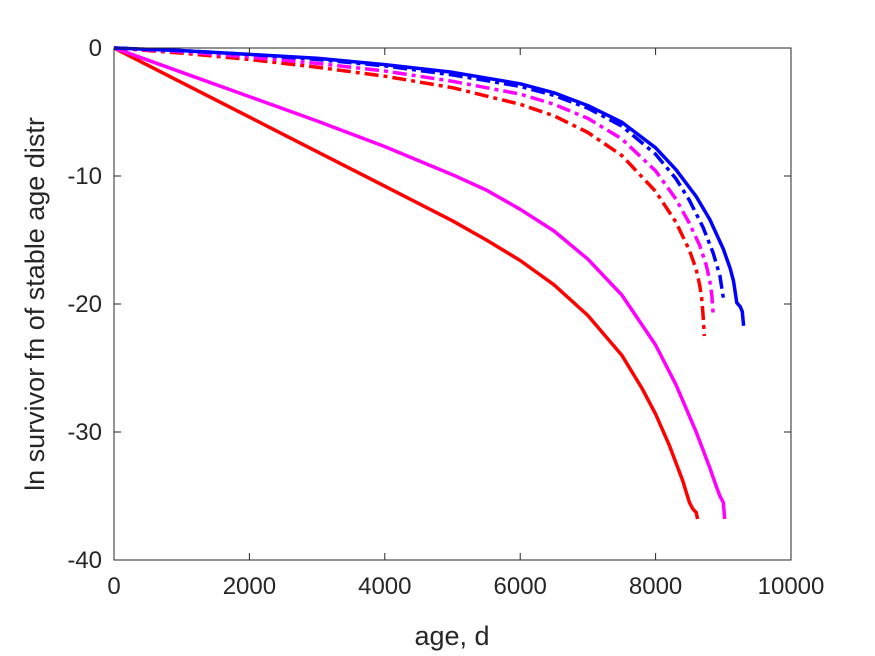 The image size is (875, 656). What do you see at coordinates (84, 304) in the screenshot?
I see `y-tick-label: -20` at bounding box center [84, 304].